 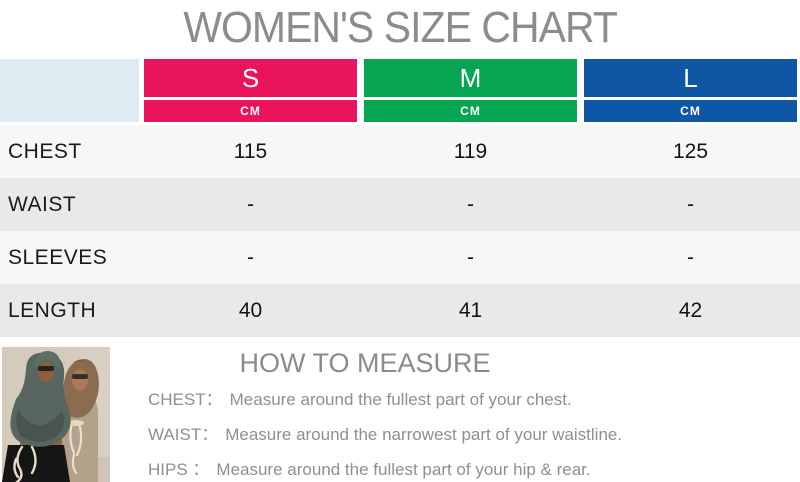 What do you see at coordinates (400, 310) in the screenshot?
I see `table-row-length: LENGTH 40 41 42` at bounding box center [400, 310].